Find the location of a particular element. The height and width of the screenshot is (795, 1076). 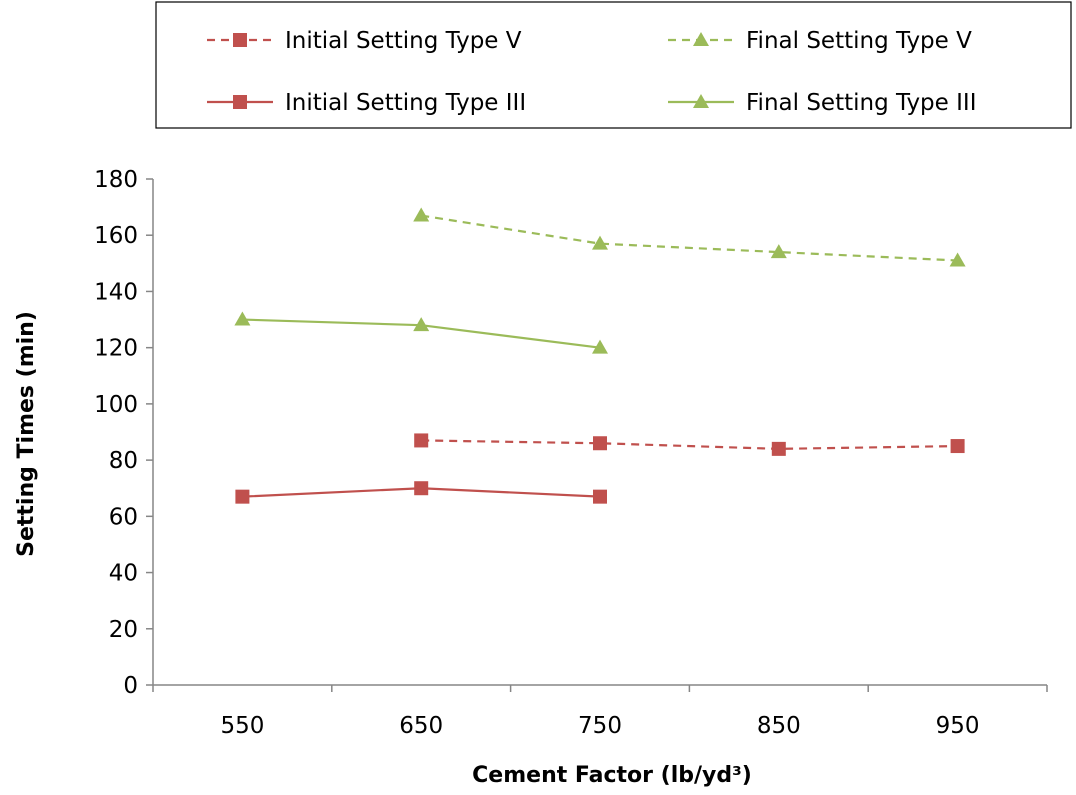

x-tick-label: 850 is located at coordinates (779, 726).